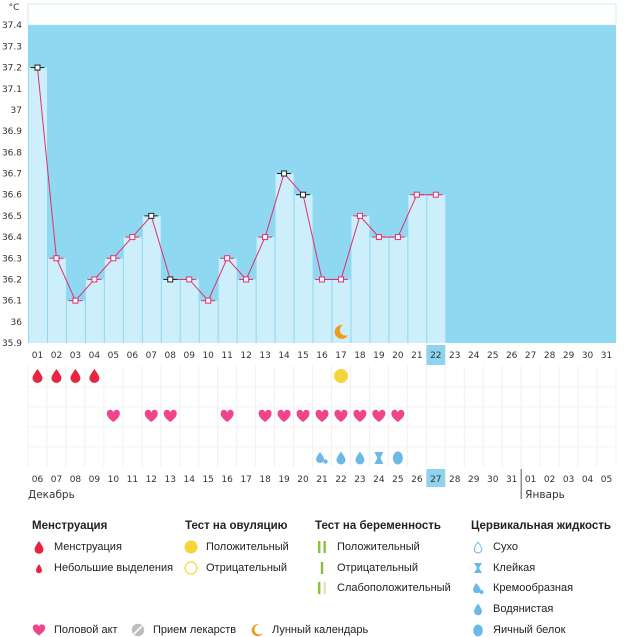 The image size is (626, 637). What do you see at coordinates (523, 609) in the screenshot?
I see `legend-cervical-watery-label: Водянистая` at bounding box center [523, 609].